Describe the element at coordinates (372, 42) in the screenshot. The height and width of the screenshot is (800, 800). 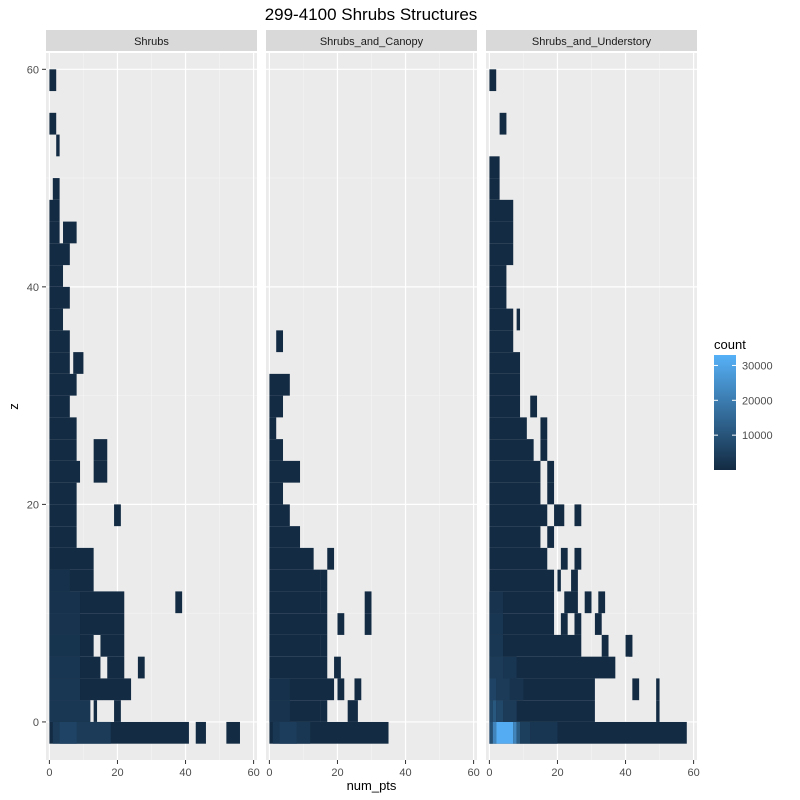
I see `facet-strip-label: Shrubs_and_Canopy` at that location.